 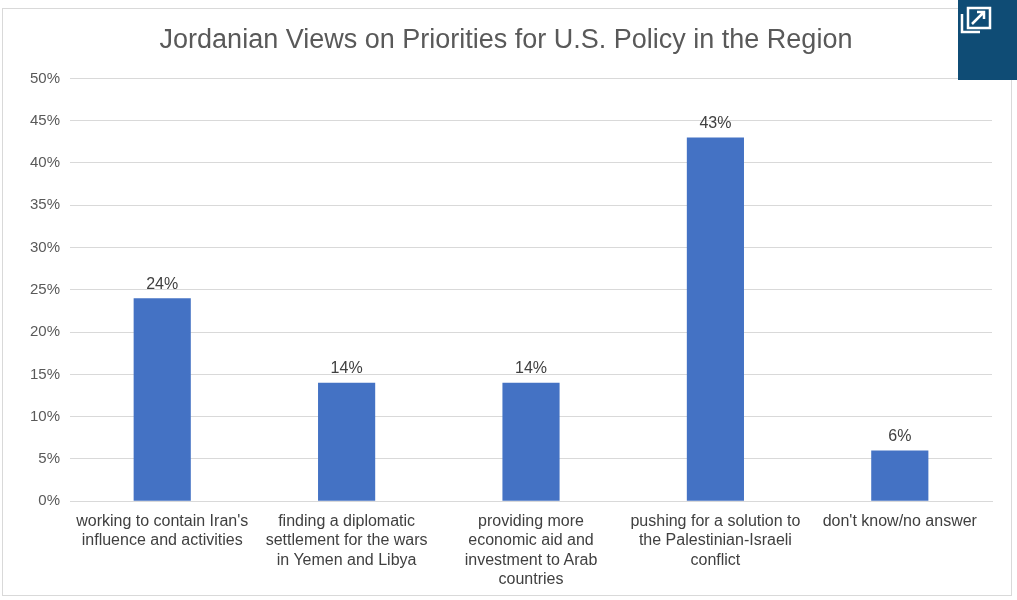 I want to click on y-tick-label: 40%, so click(x=45, y=162).